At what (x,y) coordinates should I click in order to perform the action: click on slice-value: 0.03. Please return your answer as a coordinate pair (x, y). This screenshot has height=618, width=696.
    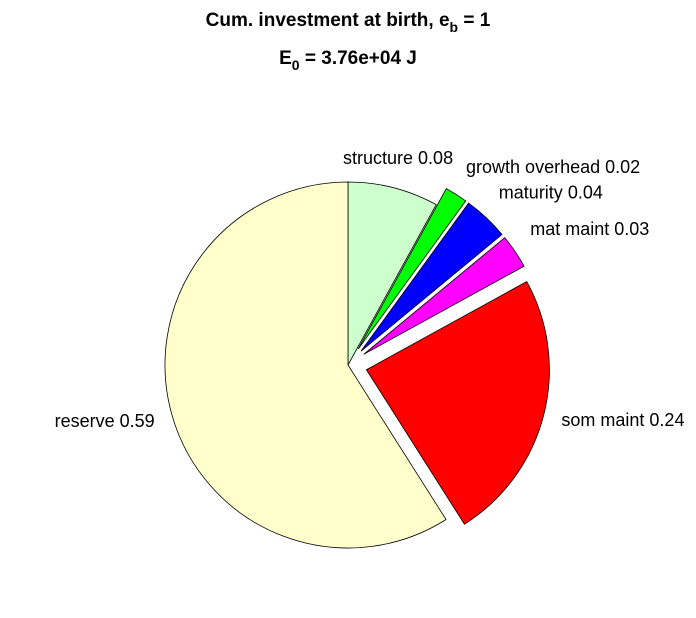
    Looking at the image, I should click on (631, 229).